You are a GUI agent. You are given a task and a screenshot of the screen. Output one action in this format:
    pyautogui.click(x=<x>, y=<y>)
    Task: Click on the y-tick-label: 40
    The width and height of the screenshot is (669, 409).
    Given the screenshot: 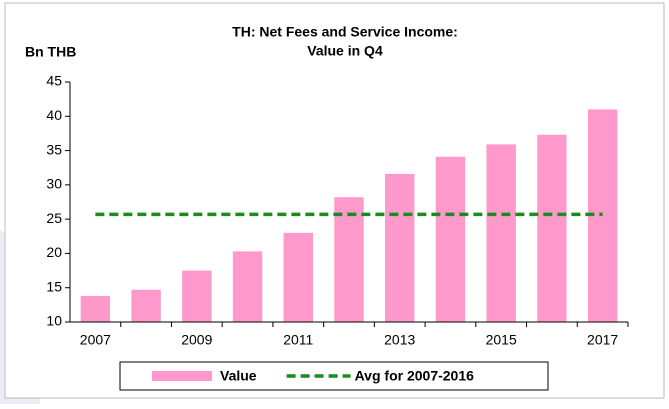 What is the action you would take?
    pyautogui.click(x=54, y=115)
    